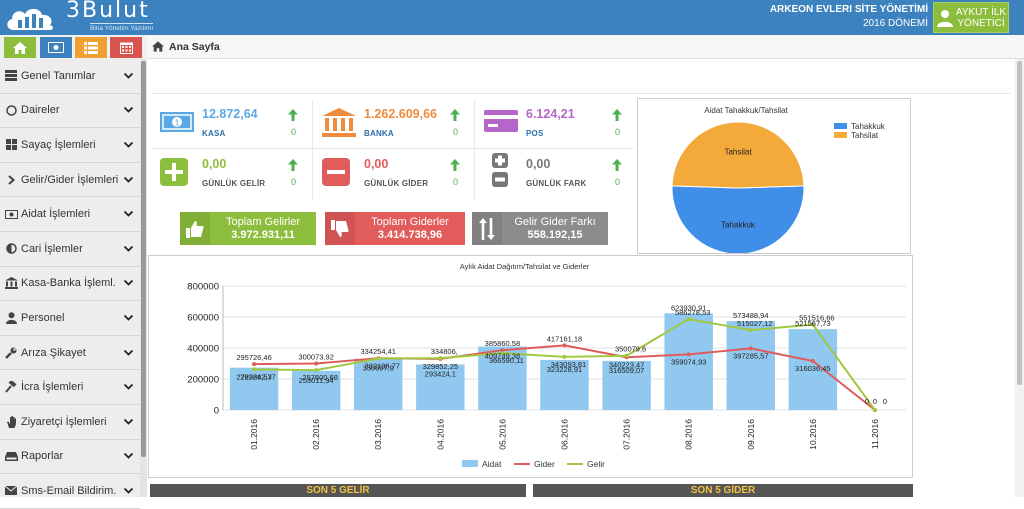 Image resolution: width=1024 pixels, height=509 pixels. Describe the element at coordinates (230, 114) in the screenshot. I see `stat-value: 12.872,64` at that location.